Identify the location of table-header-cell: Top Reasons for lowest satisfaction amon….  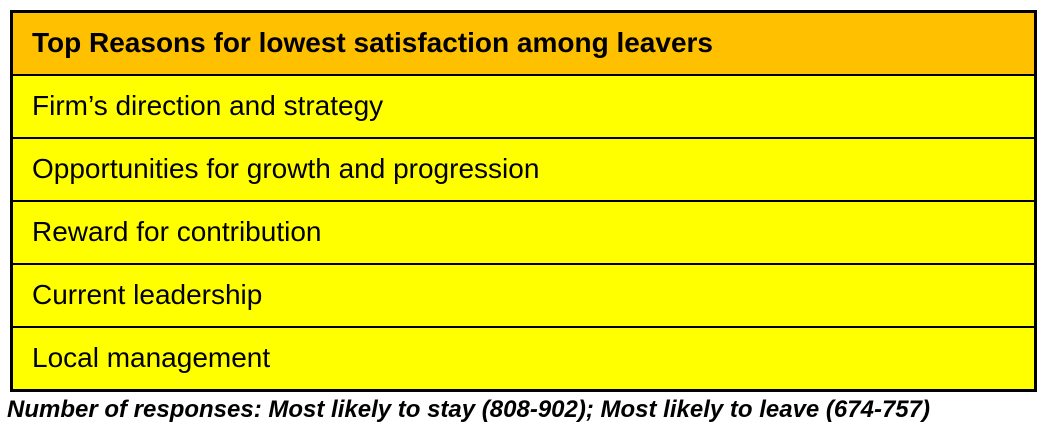
(523, 43).